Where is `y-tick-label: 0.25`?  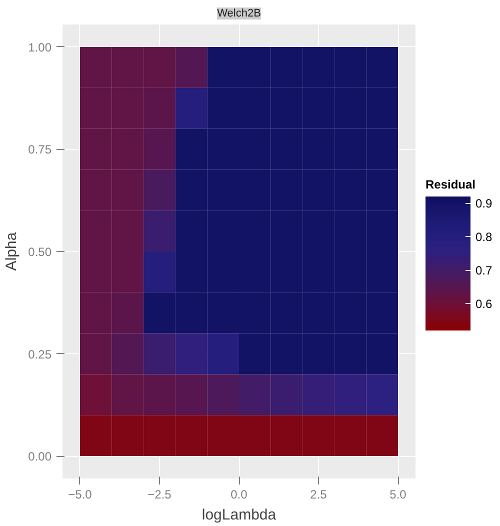 y-tick-label: 0.25 is located at coordinates (40, 354).